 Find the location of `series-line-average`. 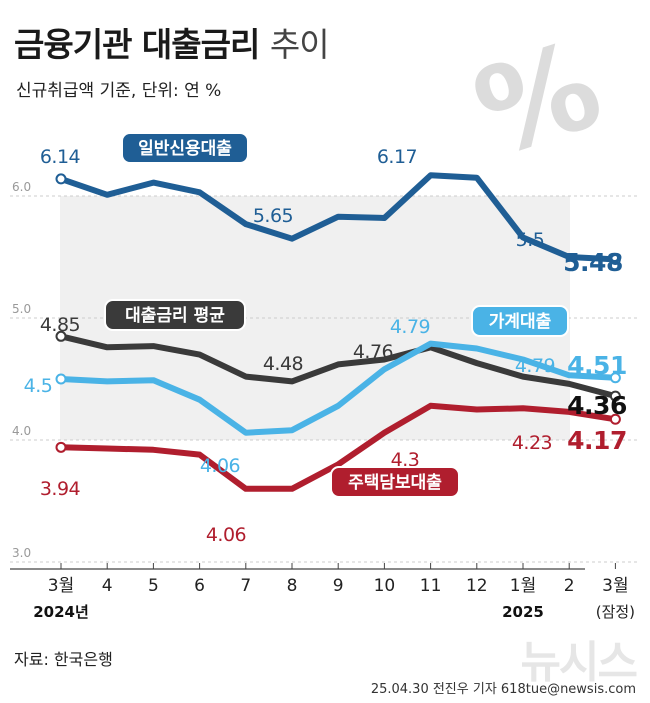

series-line-average is located at coordinates (338, 366).